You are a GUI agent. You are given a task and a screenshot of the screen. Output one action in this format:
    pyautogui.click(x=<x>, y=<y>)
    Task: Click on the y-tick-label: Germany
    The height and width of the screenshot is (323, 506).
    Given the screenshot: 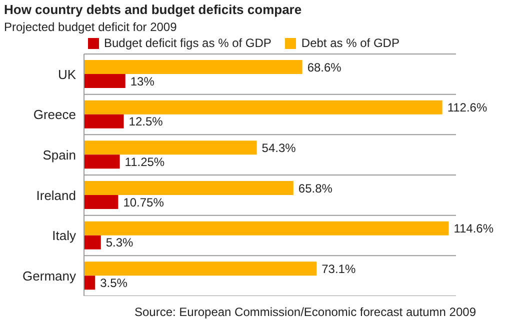 What is the action you would take?
    pyautogui.click(x=49, y=276)
    